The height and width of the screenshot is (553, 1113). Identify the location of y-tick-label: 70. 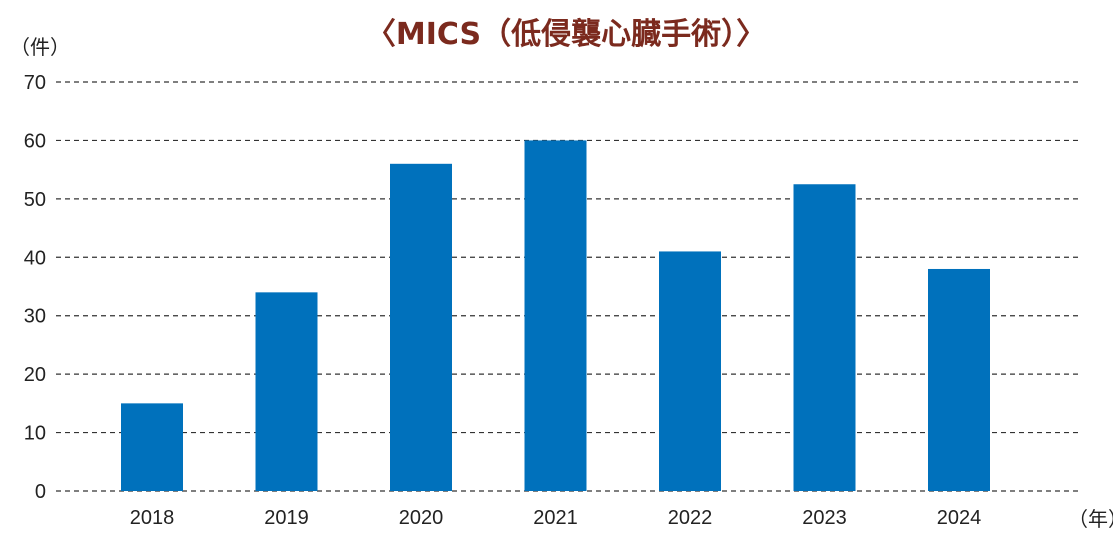
(35, 83).